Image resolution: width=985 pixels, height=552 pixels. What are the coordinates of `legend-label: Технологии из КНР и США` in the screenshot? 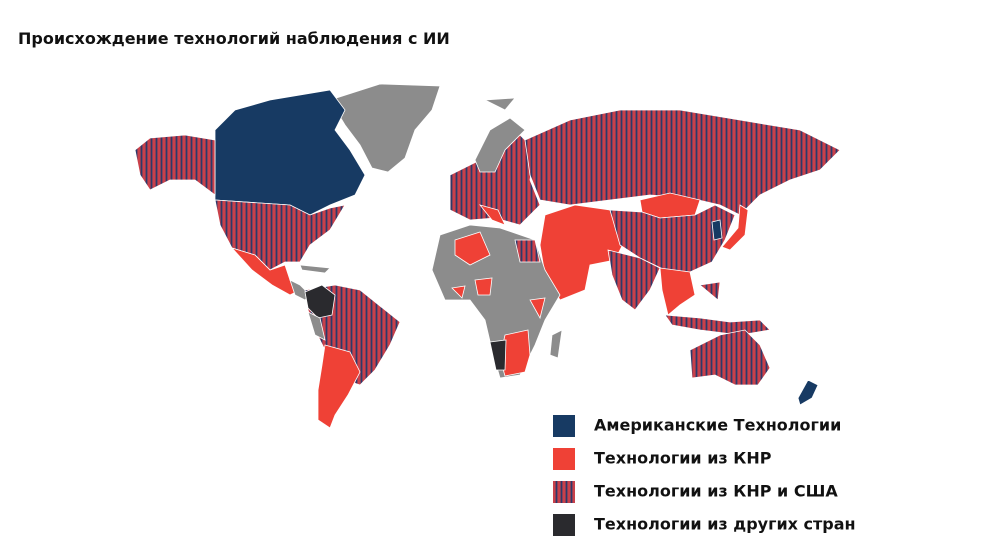 It's located at (716, 491).